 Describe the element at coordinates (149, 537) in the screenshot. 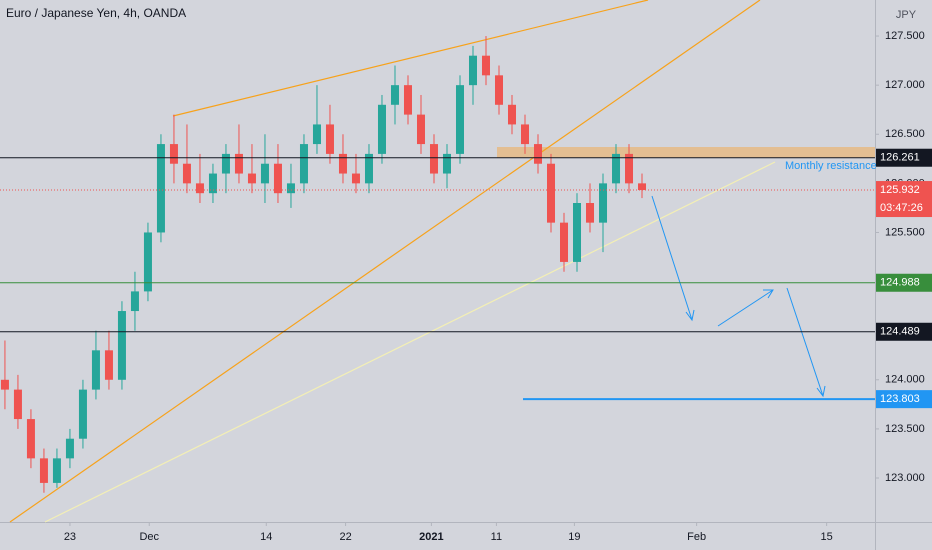

I see `x-tick-label: Dec` at that location.